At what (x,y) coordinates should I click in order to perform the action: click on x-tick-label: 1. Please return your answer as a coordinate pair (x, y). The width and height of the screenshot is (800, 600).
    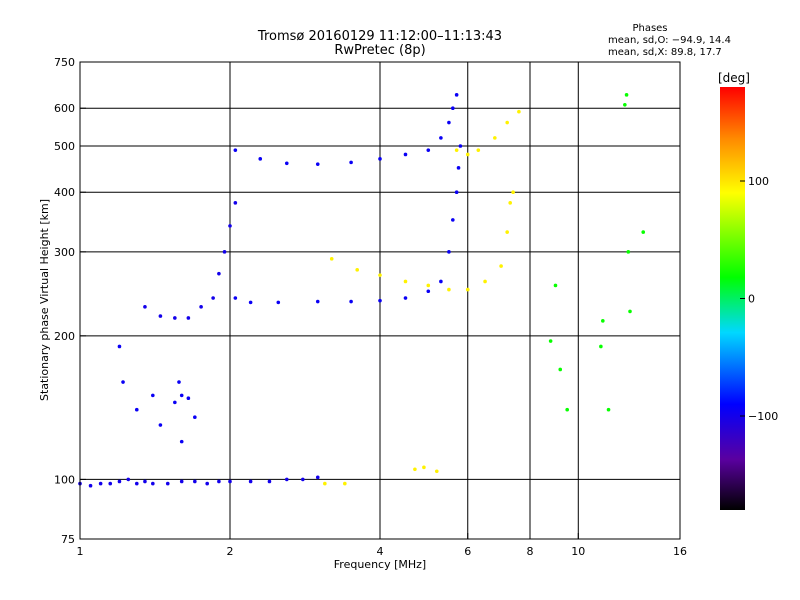
    Looking at the image, I should click on (80, 551).